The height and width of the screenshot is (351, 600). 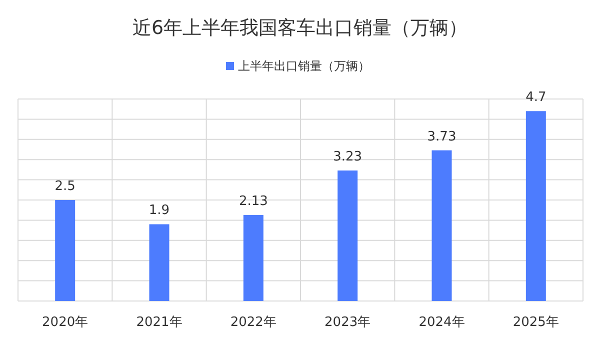 I want to click on x-tick-label: 2025年, so click(x=535, y=322).